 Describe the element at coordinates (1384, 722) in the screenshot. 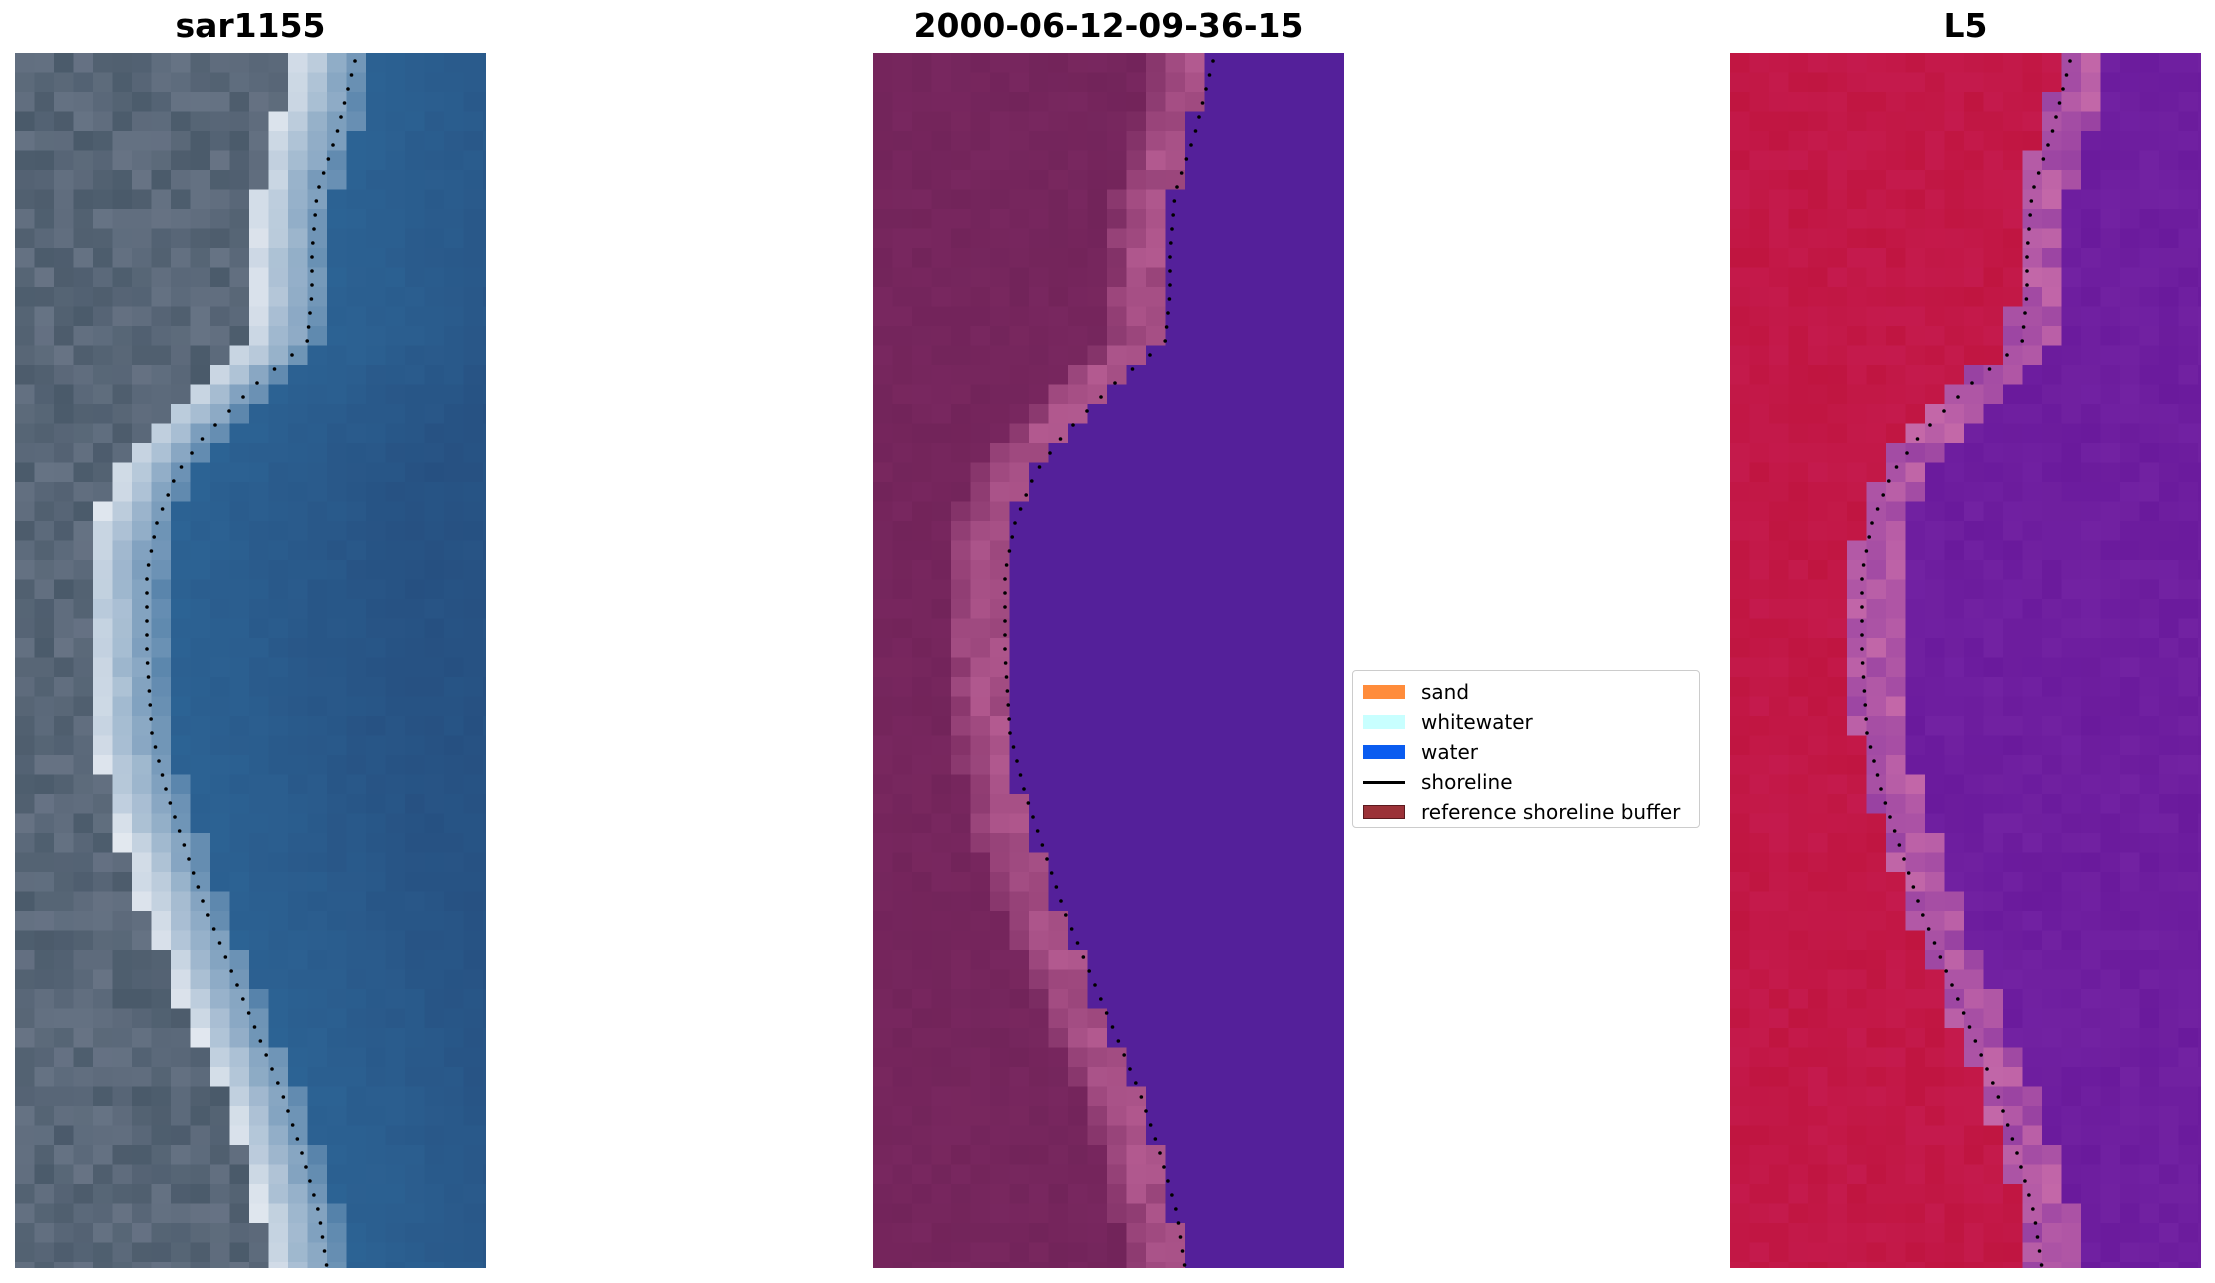

I see `whitewater-swatch` at that location.